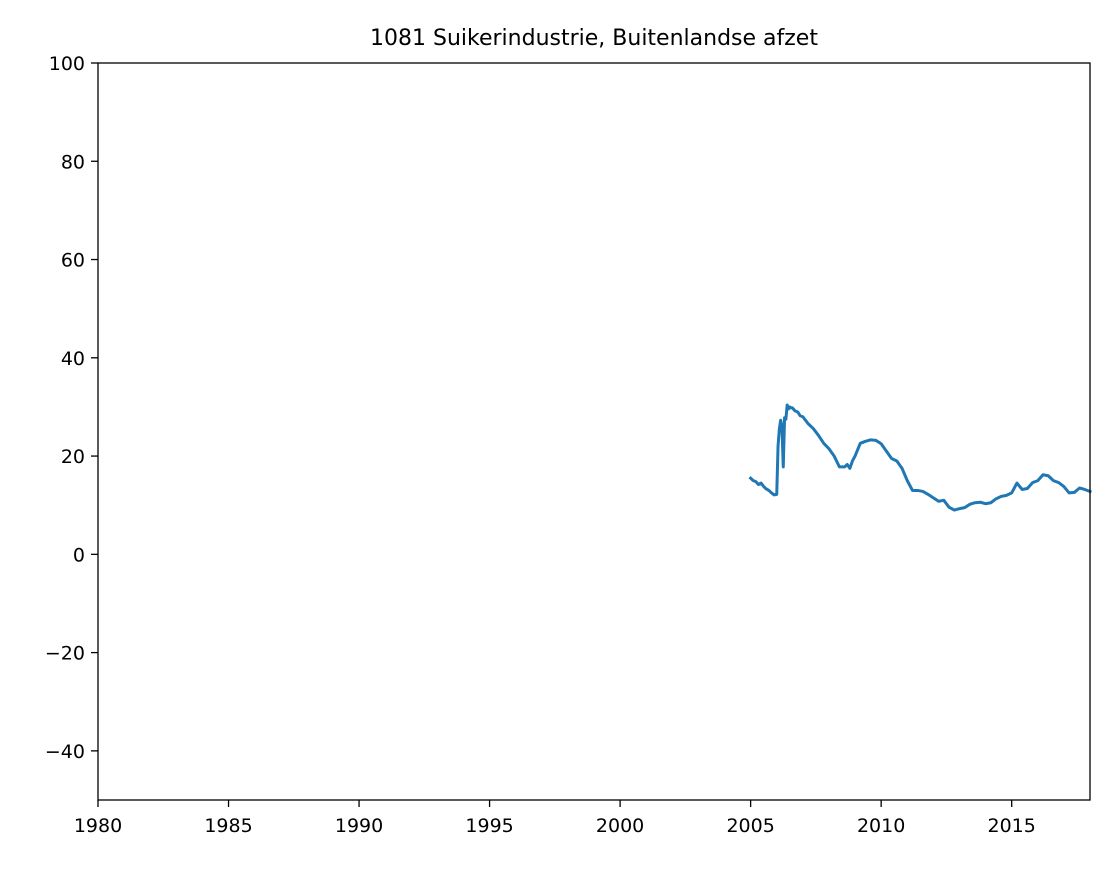 This screenshot has width=1113, height=869. What do you see at coordinates (881, 826) in the screenshot?
I see `x-tick-label: 2010` at bounding box center [881, 826].